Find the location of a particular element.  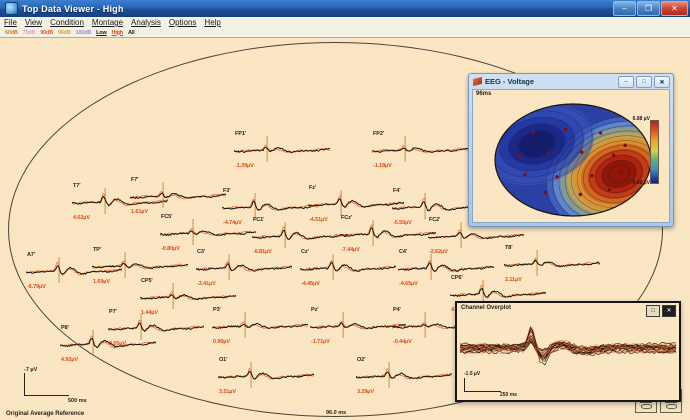

scale-amplitude-label: -7 µV is located at coordinates (31, 370).